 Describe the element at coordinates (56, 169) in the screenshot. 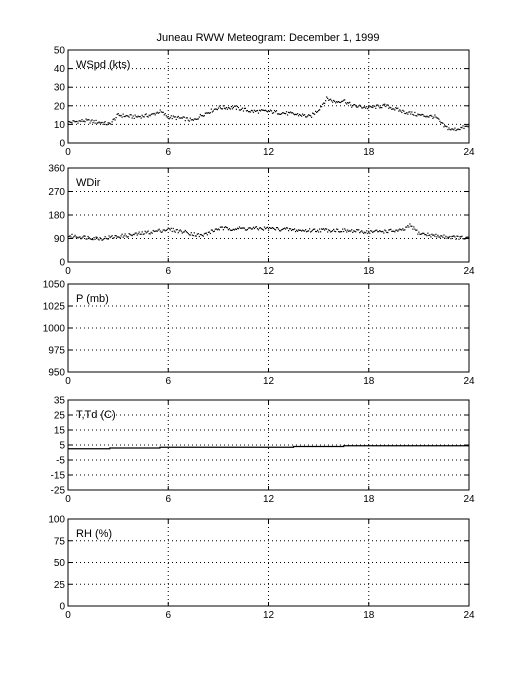

I see `y-tick-label: 360` at that location.